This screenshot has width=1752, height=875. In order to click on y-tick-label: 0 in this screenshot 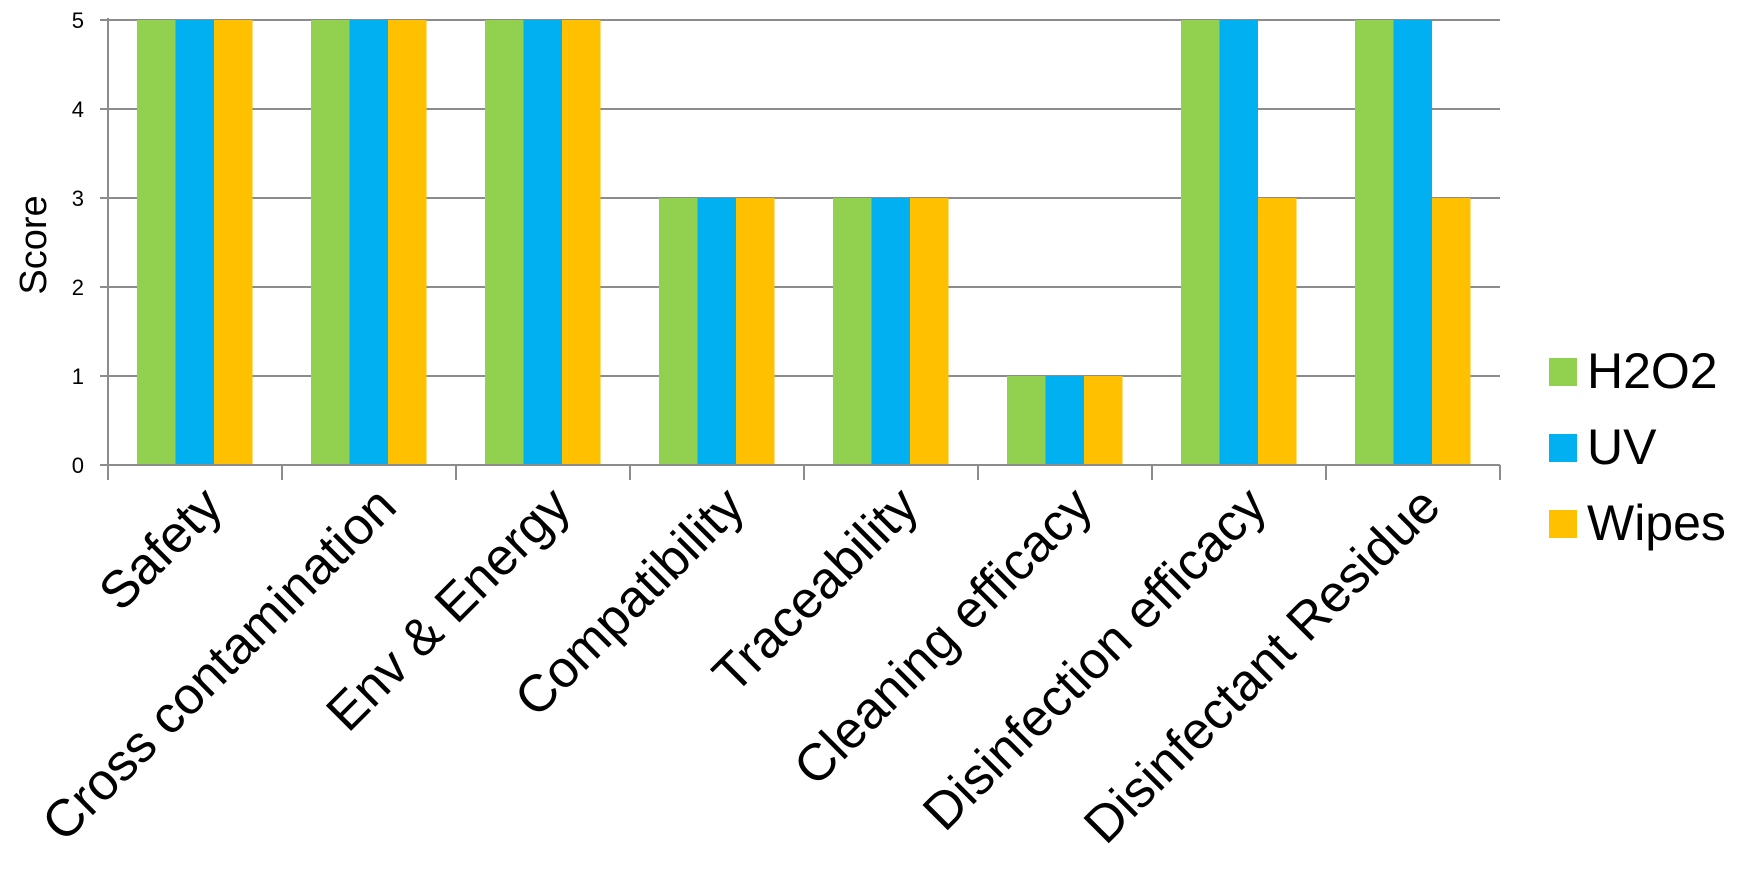, I will do `click(78, 465)`.